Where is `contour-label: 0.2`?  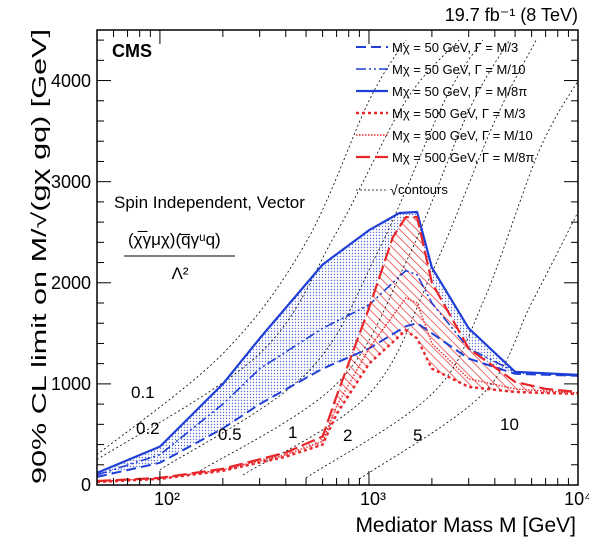
contour-label: 0.2 is located at coordinates (148, 428).